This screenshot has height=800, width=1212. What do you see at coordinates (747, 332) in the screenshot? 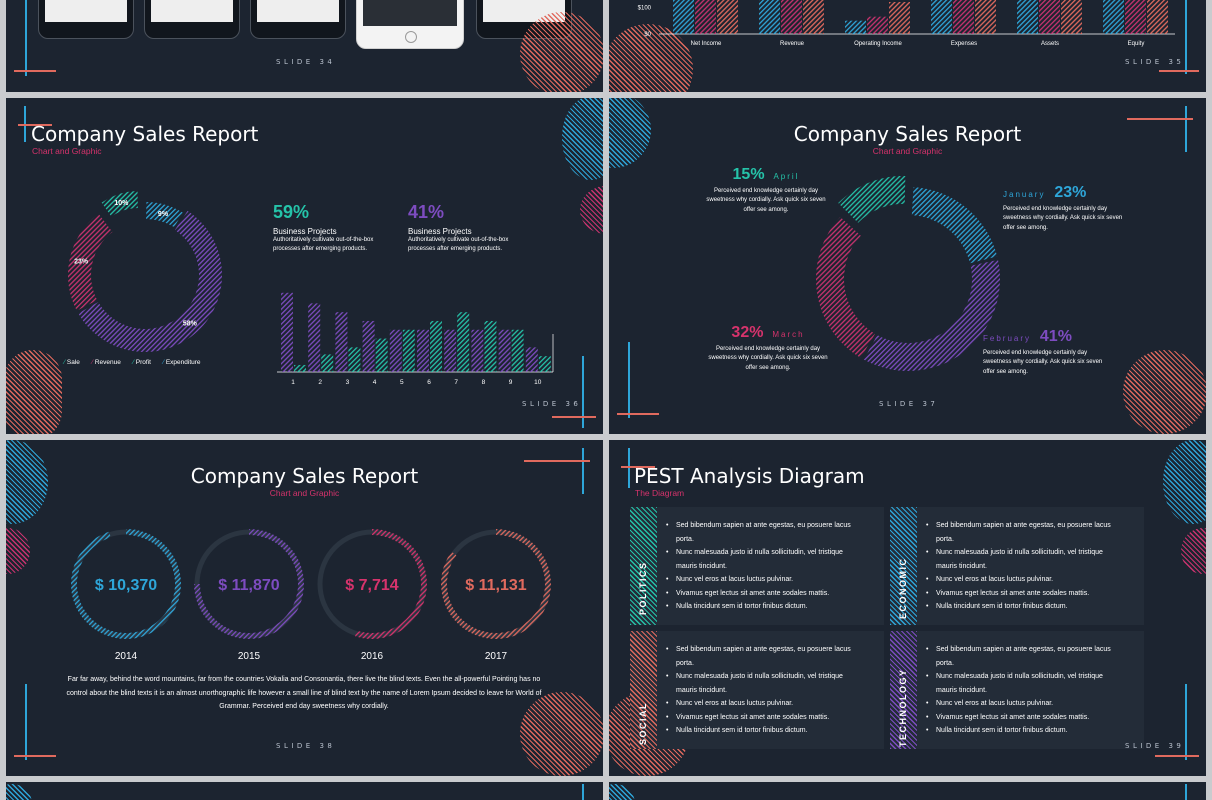
I see `label-pct: 32%` at bounding box center [747, 332].